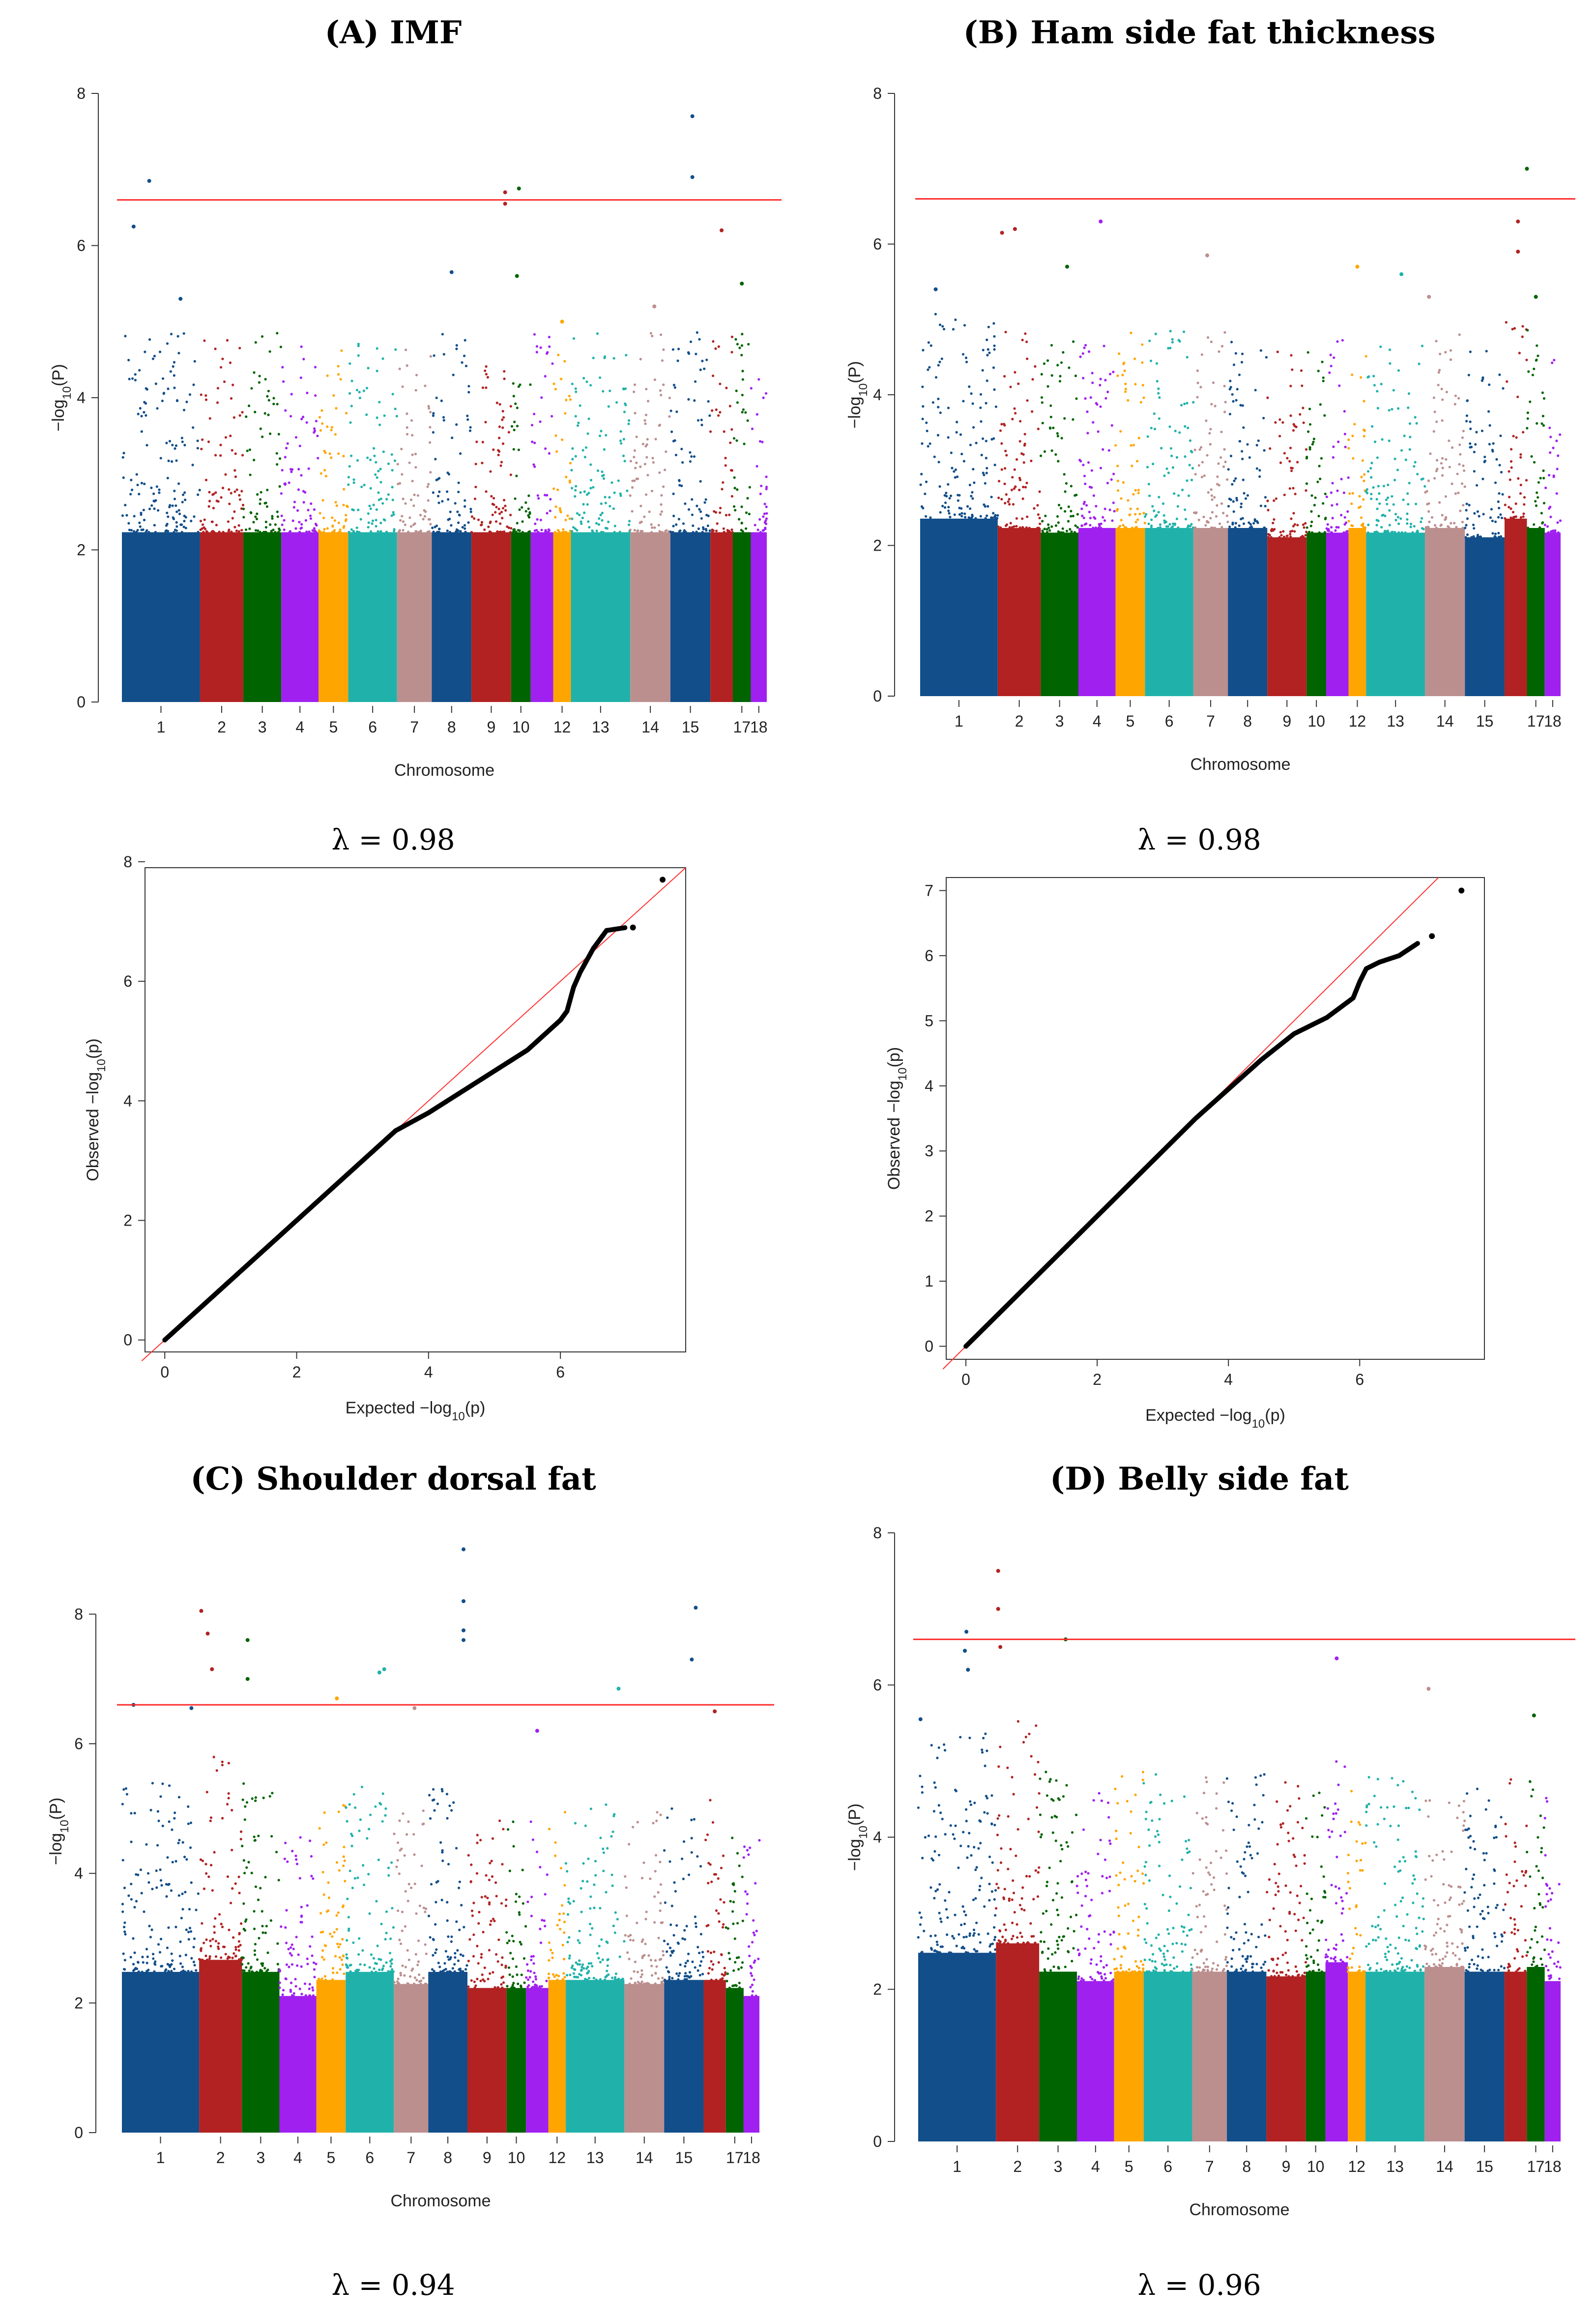 The image size is (1596, 2315). What do you see at coordinates (220, 2158) in the screenshot?
I see `x-tick-label: 2` at bounding box center [220, 2158].